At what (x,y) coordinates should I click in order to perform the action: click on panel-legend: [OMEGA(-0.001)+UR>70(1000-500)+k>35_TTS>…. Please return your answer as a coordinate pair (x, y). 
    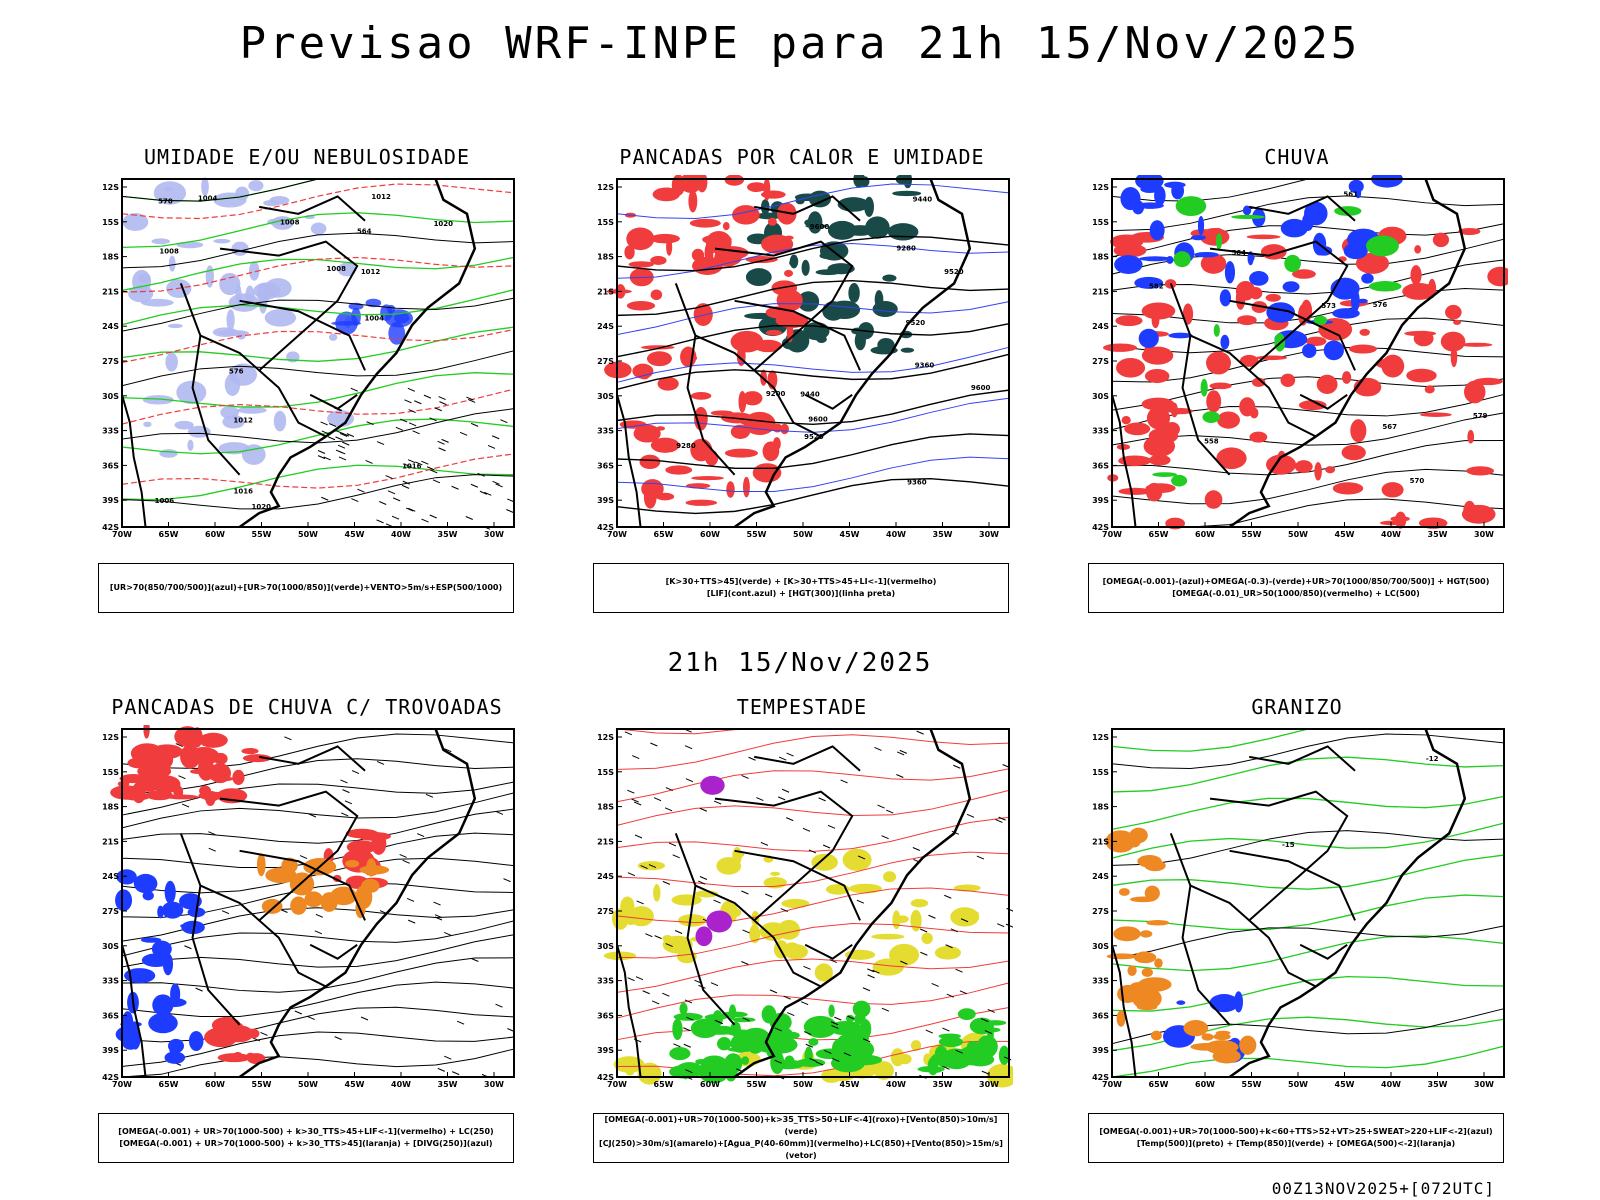
    Looking at the image, I should click on (801, 1138).